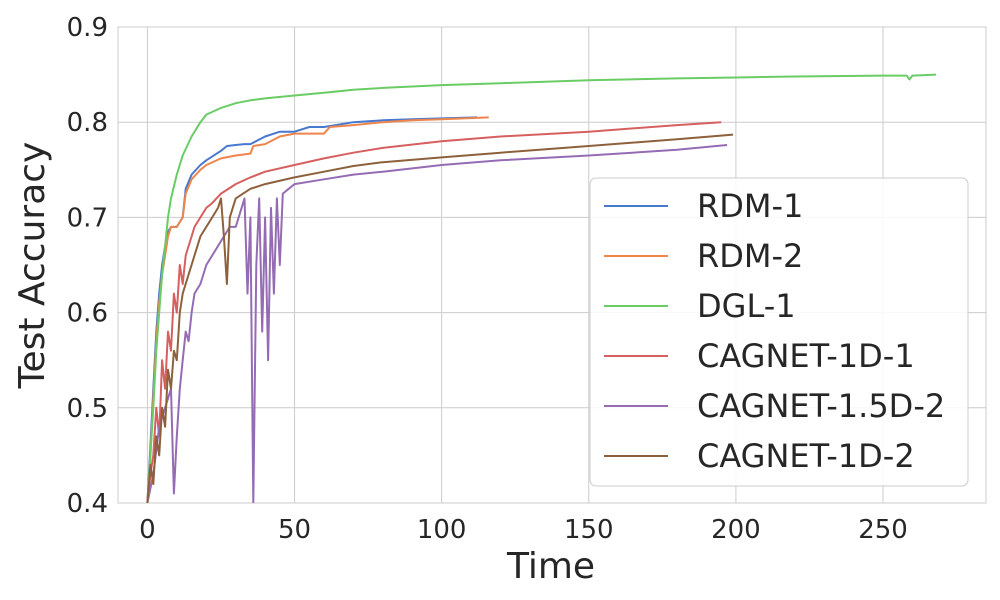 The height and width of the screenshot is (600, 1000). Describe the element at coordinates (550, 566) in the screenshot. I see `x-axis-label: Time` at that location.